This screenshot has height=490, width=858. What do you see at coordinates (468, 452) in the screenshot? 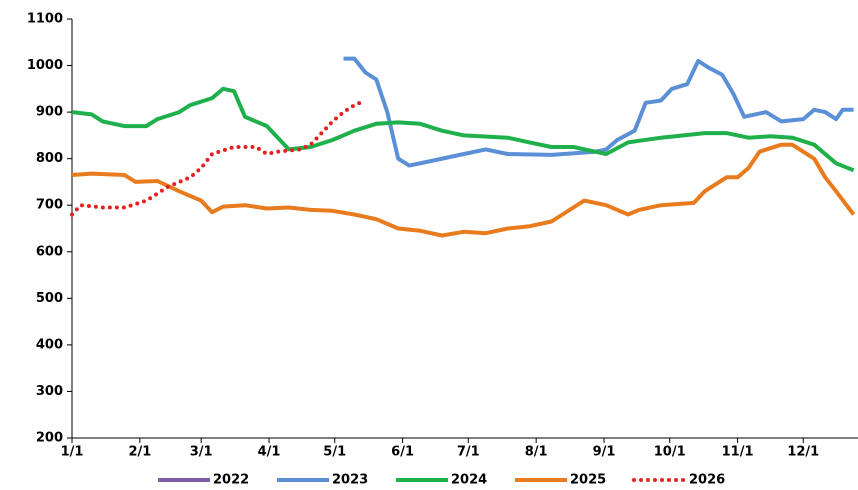
I see `x-tick-label: 7/1` at bounding box center [468, 452].